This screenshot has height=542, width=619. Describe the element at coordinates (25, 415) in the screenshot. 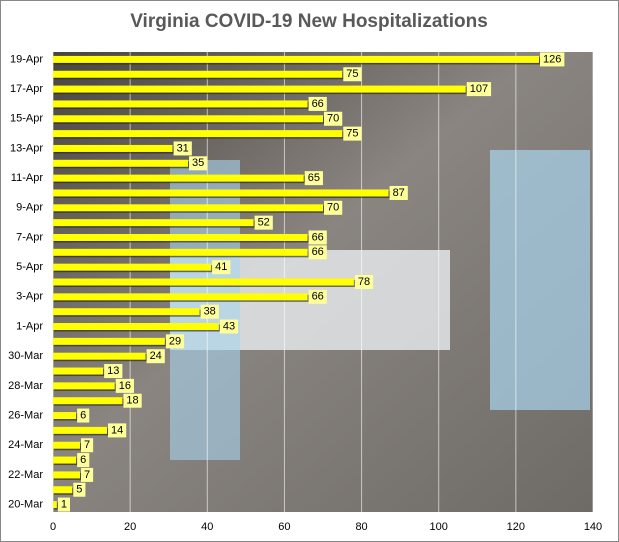

I see `y-tick-label: 26-Mar` at that location.